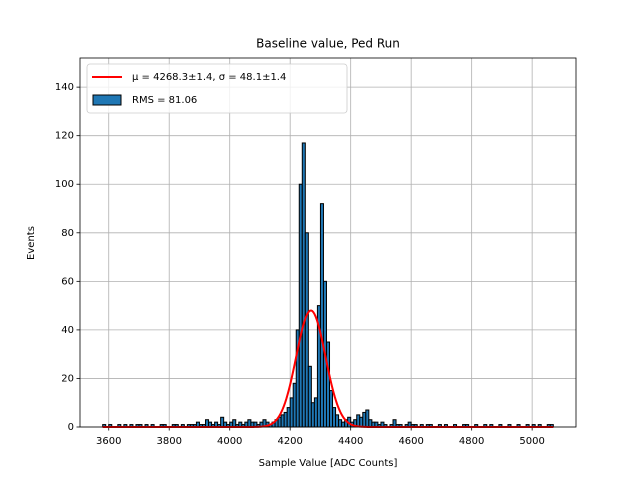 The image size is (640, 480). What do you see at coordinates (410, 441) in the screenshot?
I see `x-tick-label: 4600` at bounding box center [410, 441].